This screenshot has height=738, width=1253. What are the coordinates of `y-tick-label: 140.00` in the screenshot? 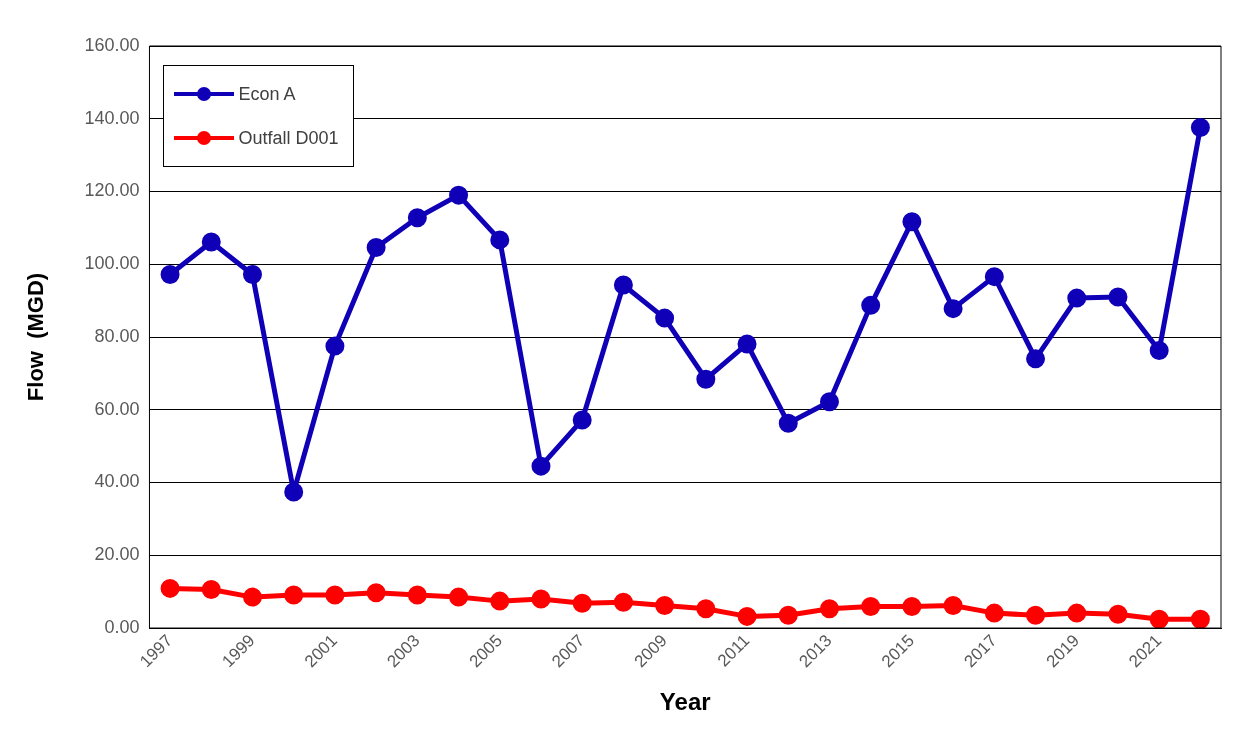 It's located at (112, 117).